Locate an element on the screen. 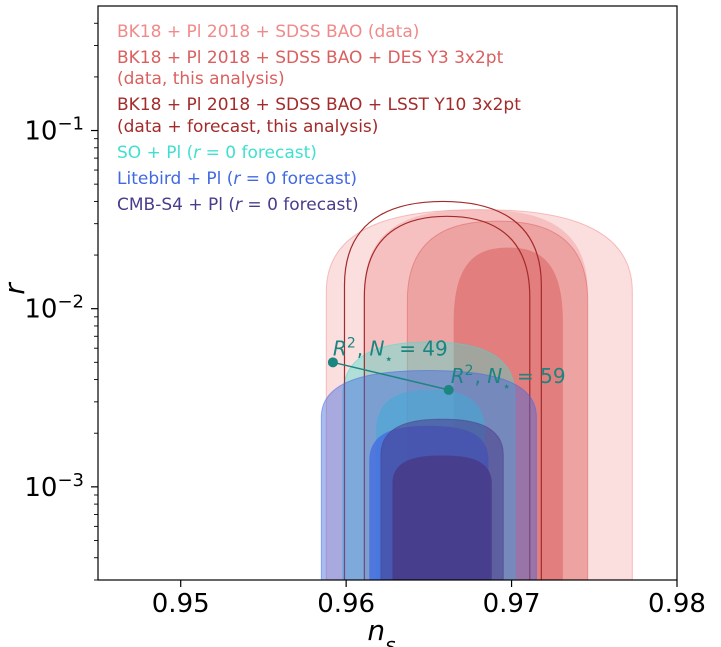 This screenshot has width=721, height=647. legend-entry-litebird-planck: Litebird + Pl (r = 0 forecast) is located at coordinates (237, 179).